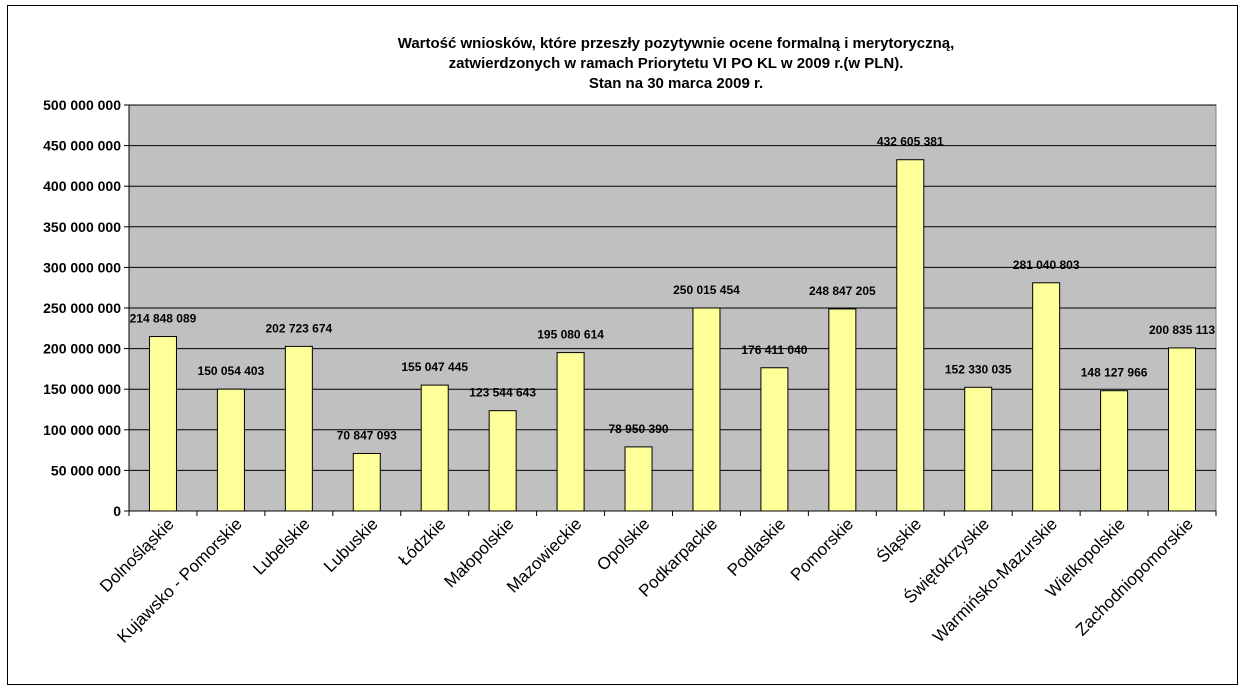 The height and width of the screenshot is (689, 1243). I want to click on data-label: 155 047 445, so click(434, 367).